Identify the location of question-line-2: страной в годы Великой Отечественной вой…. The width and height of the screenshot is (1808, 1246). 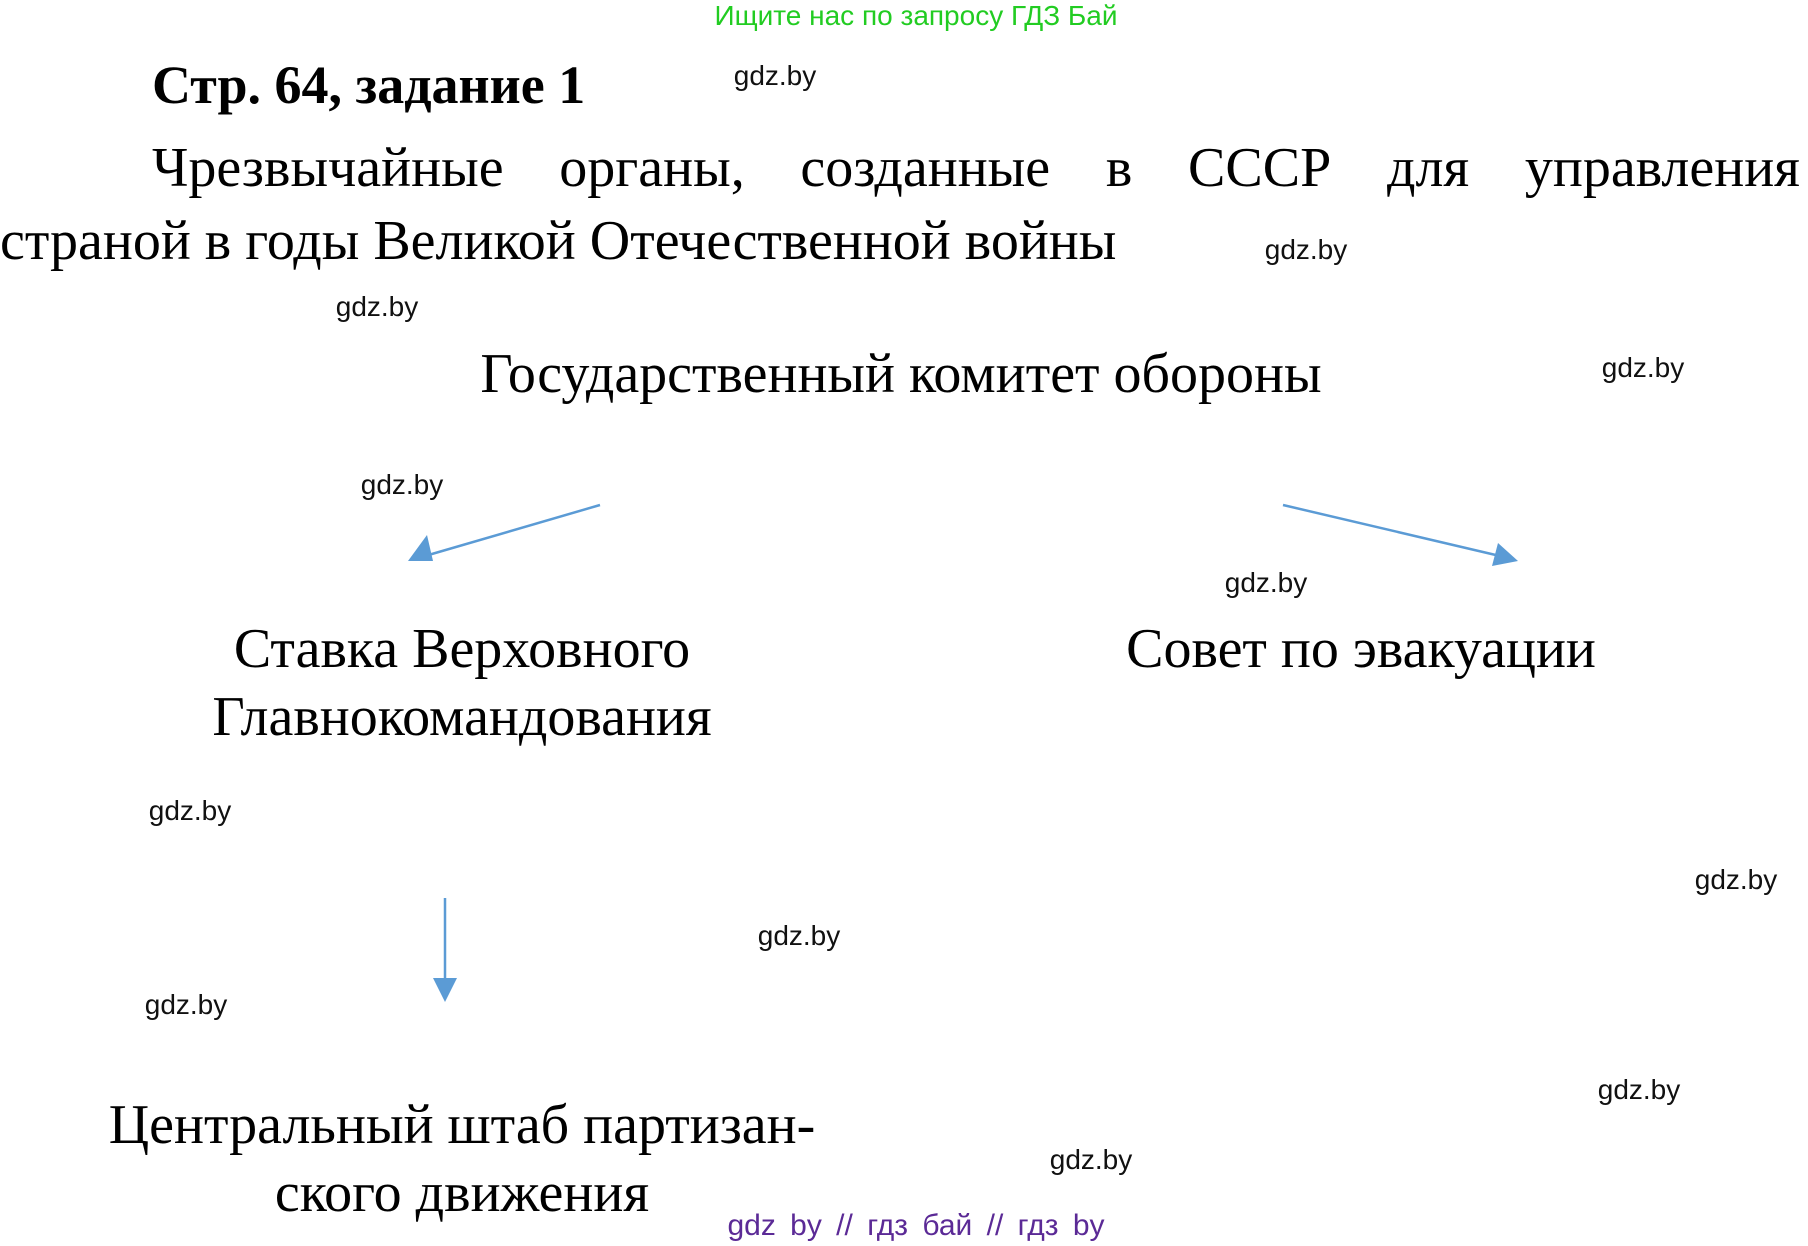
(558, 241).